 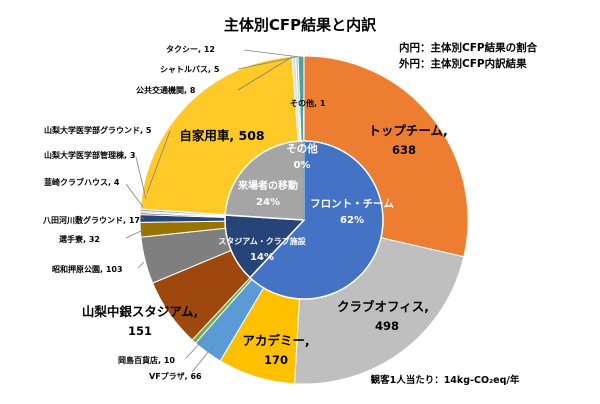 What do you see at coordinates (404, 150) in the screenshot?
I see `outer-value-0: 638` at bounding box center [404, 150].